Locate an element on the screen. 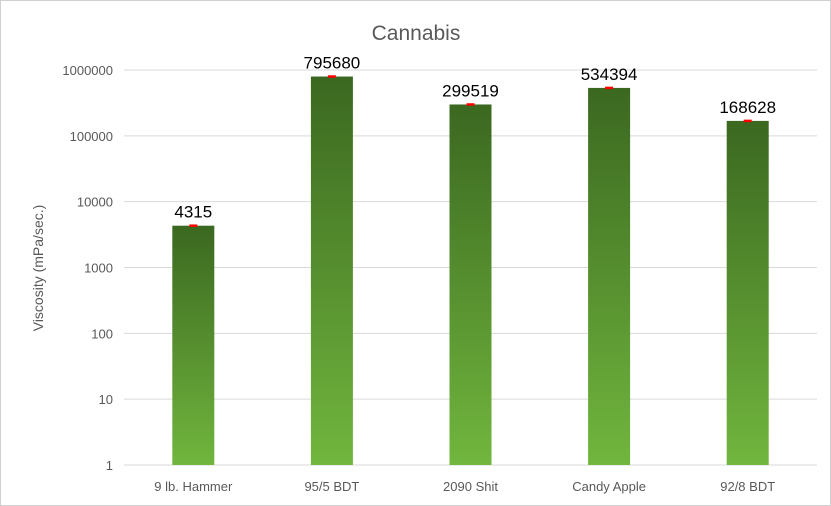 The image size is (831, 506). y-tick-label: 100 is located at coordinates (102, 333).